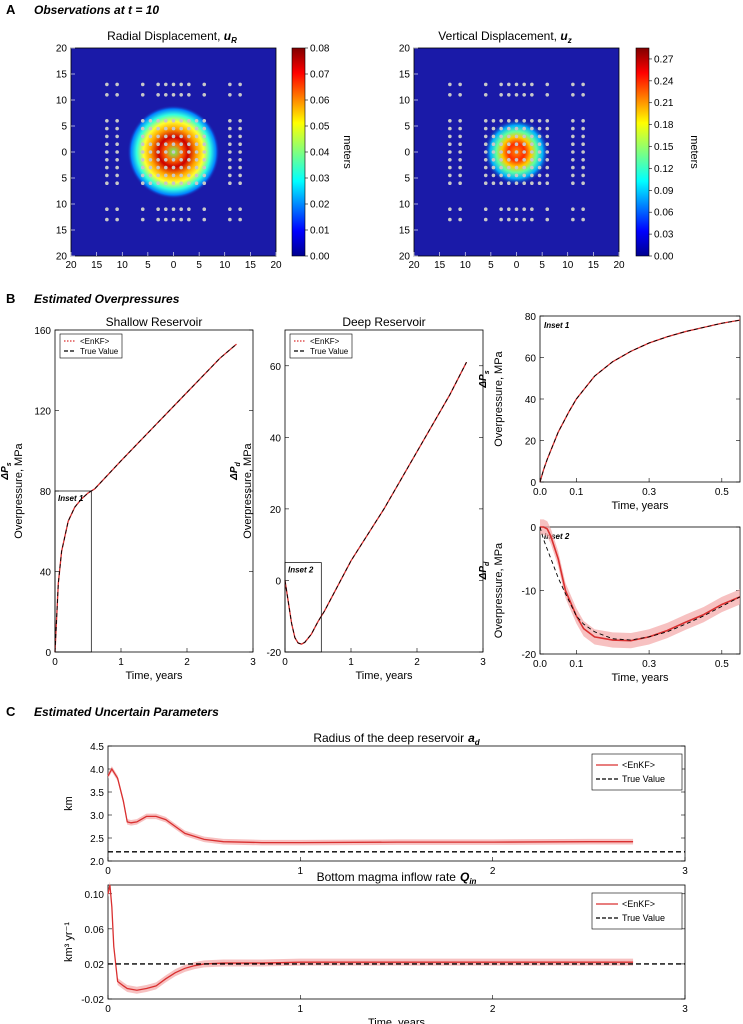 Image resolution: width=743 pixels, height=1024 pixels. What do you see at coordinates (531, 359) in the screenshot?
I see `ytick-label: 60` at bounding box center [531, 359].